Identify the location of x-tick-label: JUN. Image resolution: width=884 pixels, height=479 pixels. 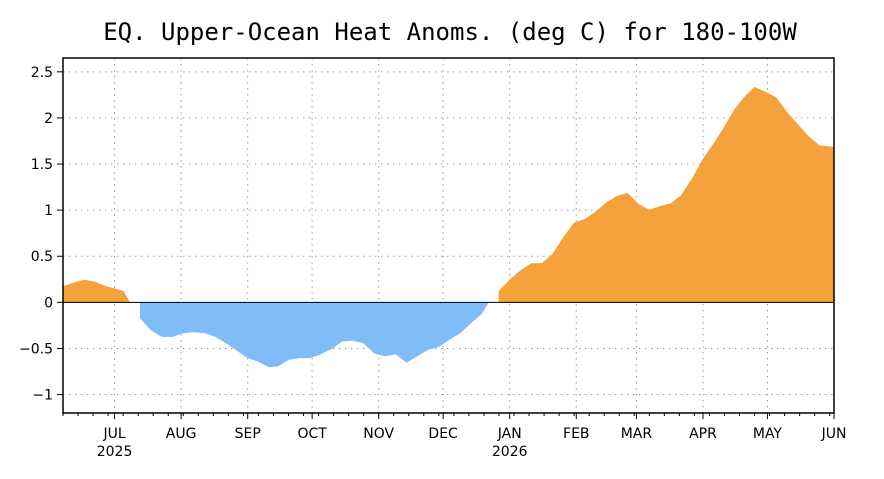
(834, 434).